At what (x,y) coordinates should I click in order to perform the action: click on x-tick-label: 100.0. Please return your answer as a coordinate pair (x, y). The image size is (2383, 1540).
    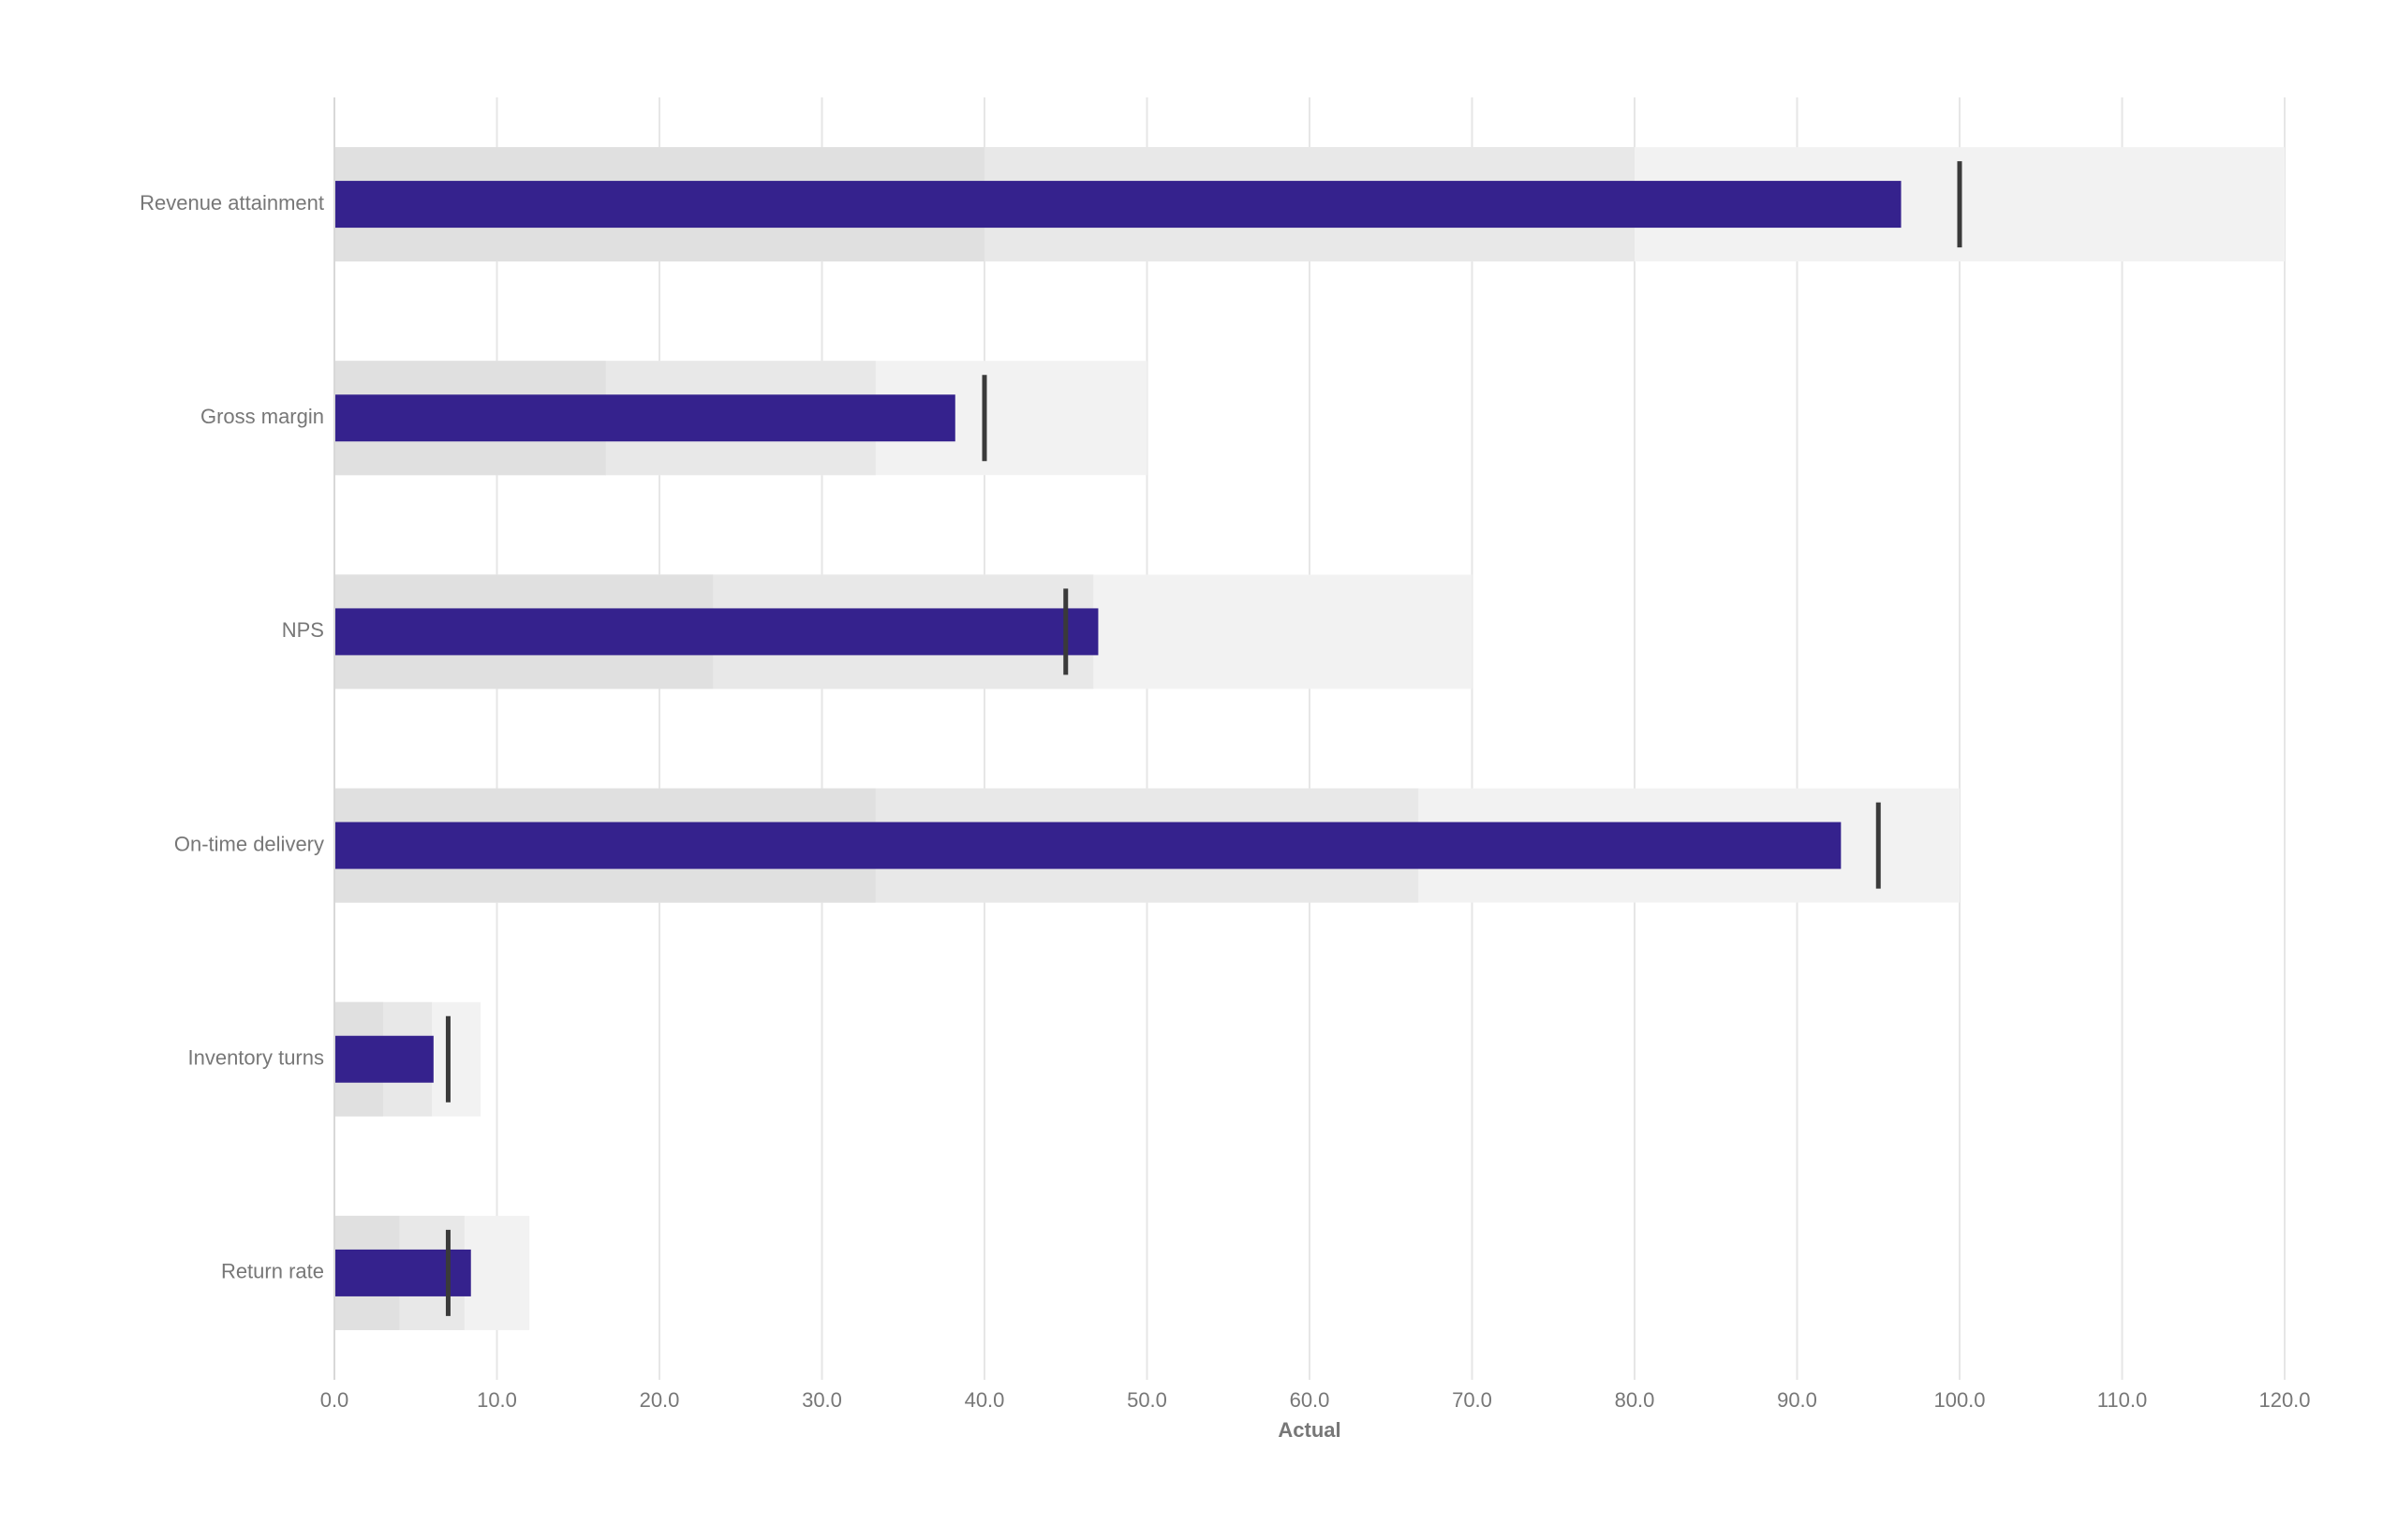
    Looking at the image, I should click on (1959, 1400).